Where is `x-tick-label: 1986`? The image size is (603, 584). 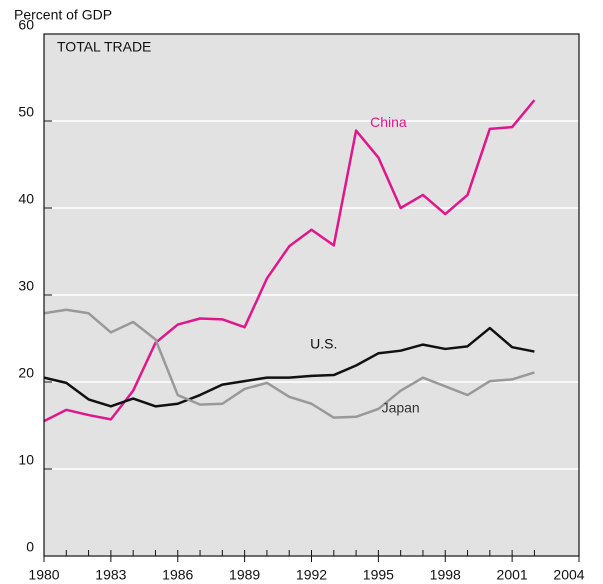
x-tick-label: 1986 is located at coordinates (177, 575).